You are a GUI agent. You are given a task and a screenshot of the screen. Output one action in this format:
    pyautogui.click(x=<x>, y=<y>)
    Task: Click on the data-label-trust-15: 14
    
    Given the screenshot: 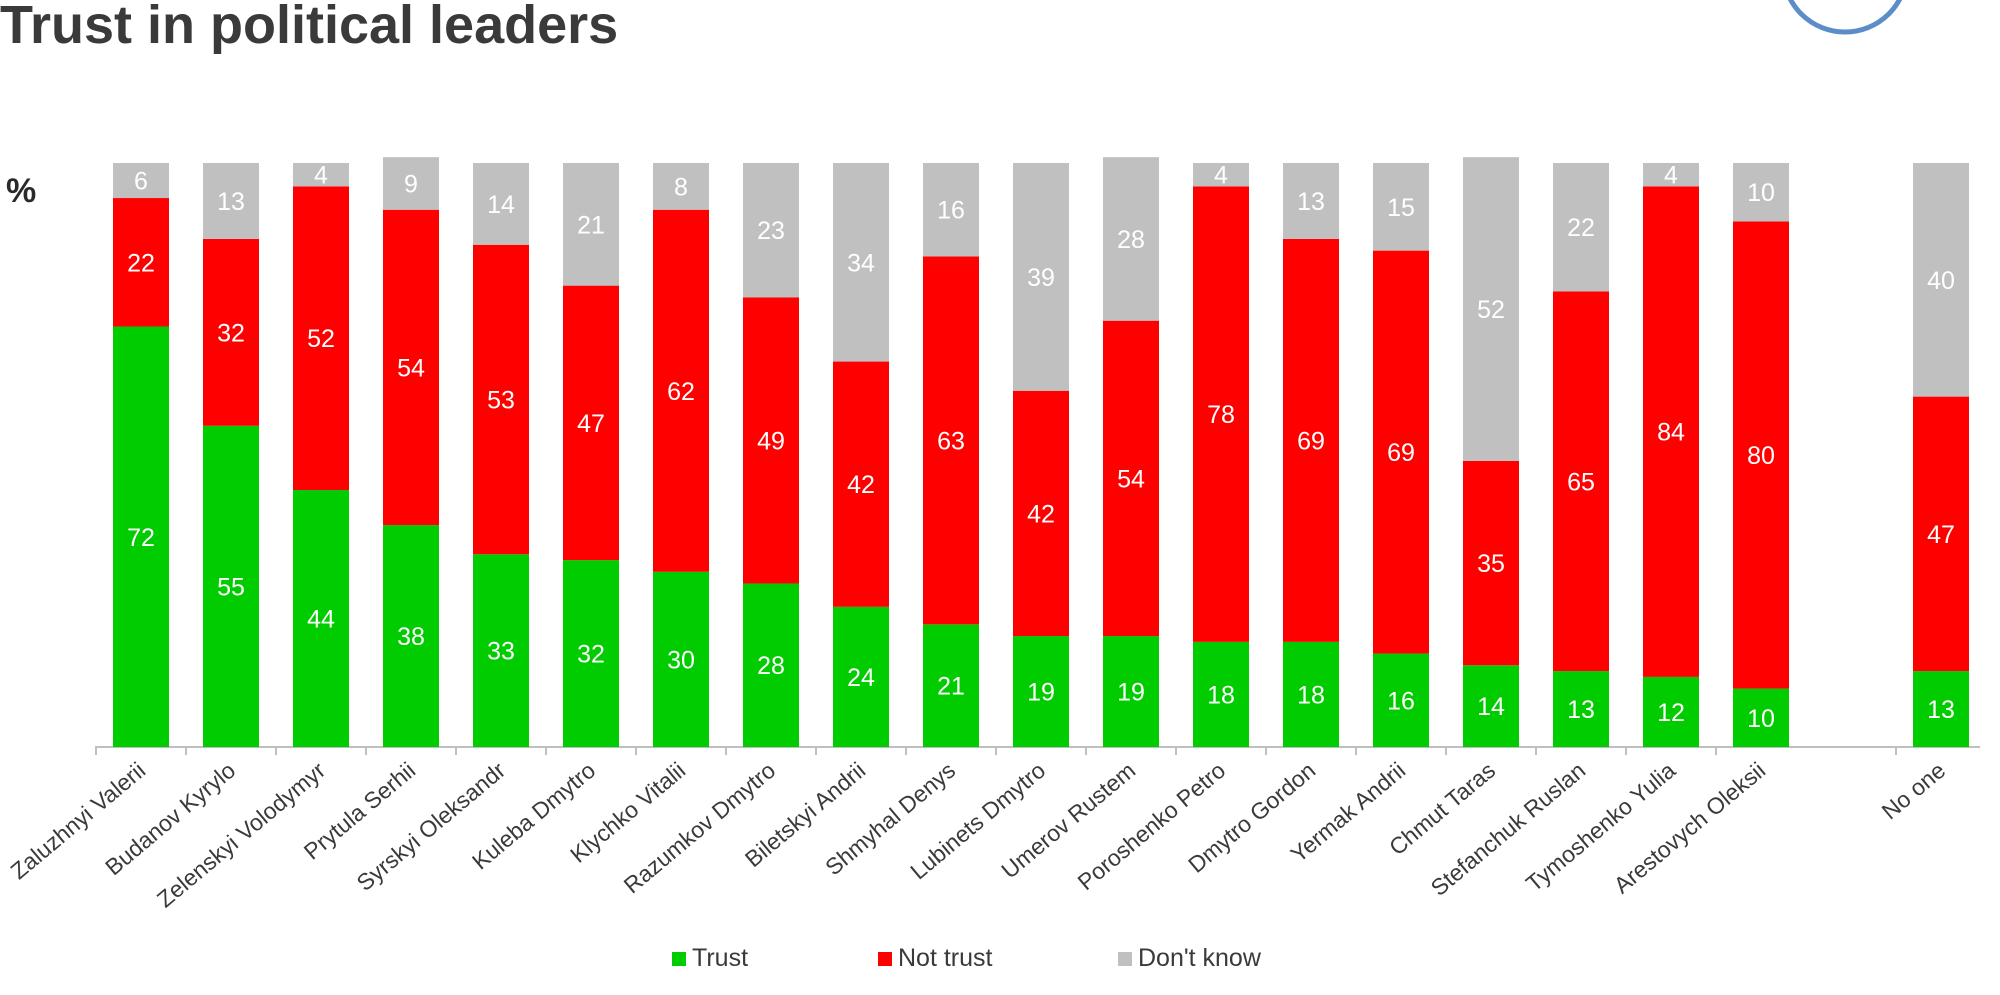 What is the action you would take?
    pyautogui.click(x=1491, y=707)
    